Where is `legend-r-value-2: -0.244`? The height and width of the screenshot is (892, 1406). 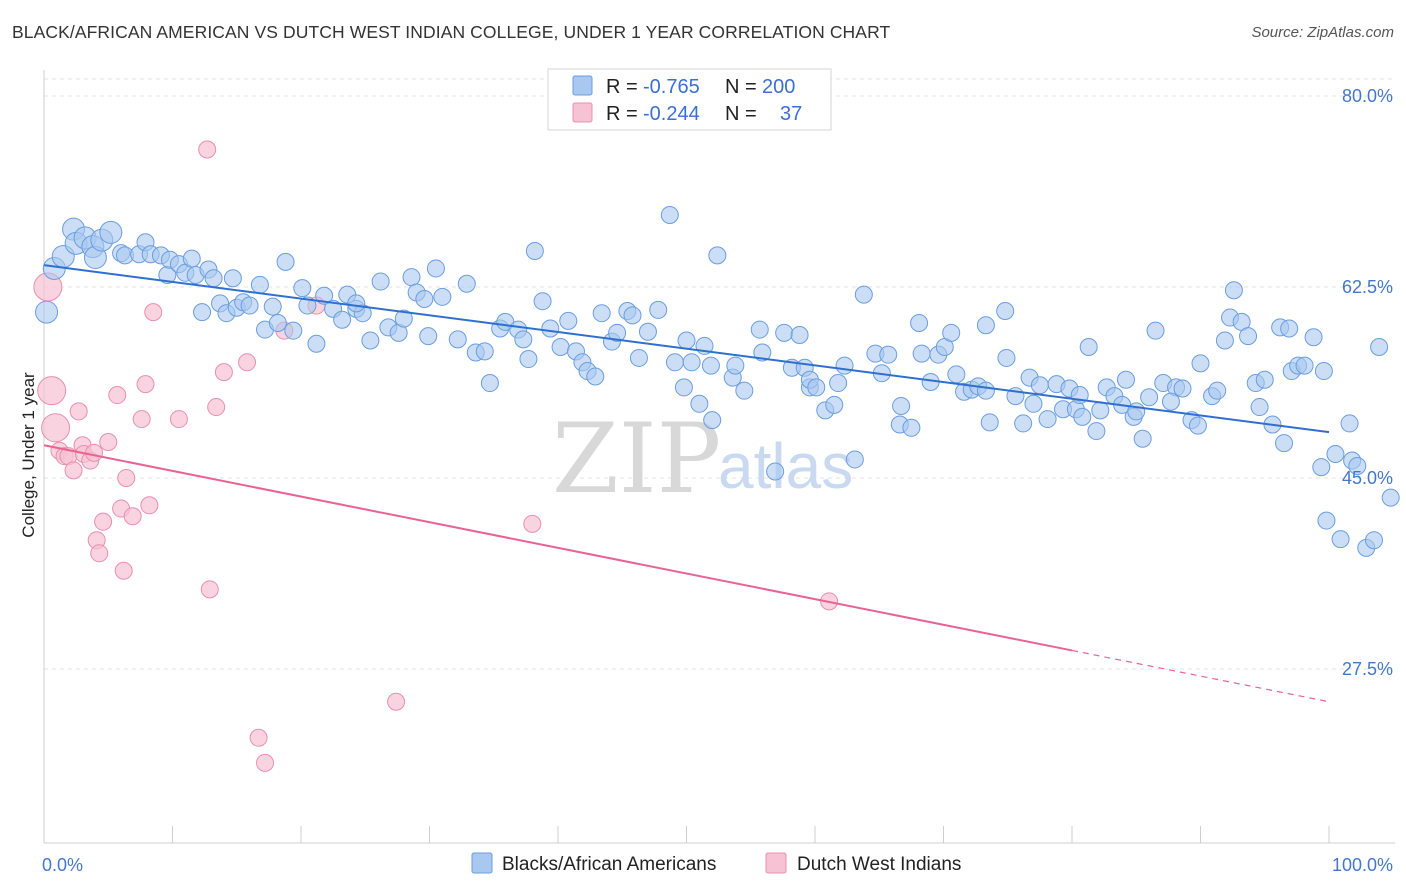 legend-r-value-2: -0.244 is located at coordinates (671, 114).